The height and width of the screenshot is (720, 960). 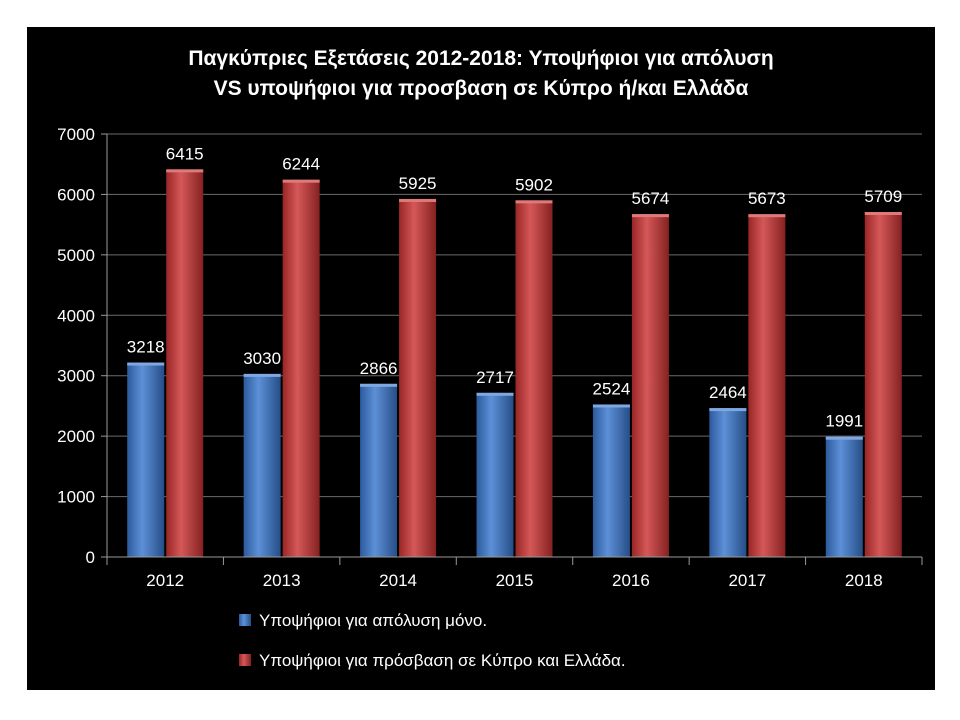 I want to click on data-label: 3218, so click(x=146, y=347).